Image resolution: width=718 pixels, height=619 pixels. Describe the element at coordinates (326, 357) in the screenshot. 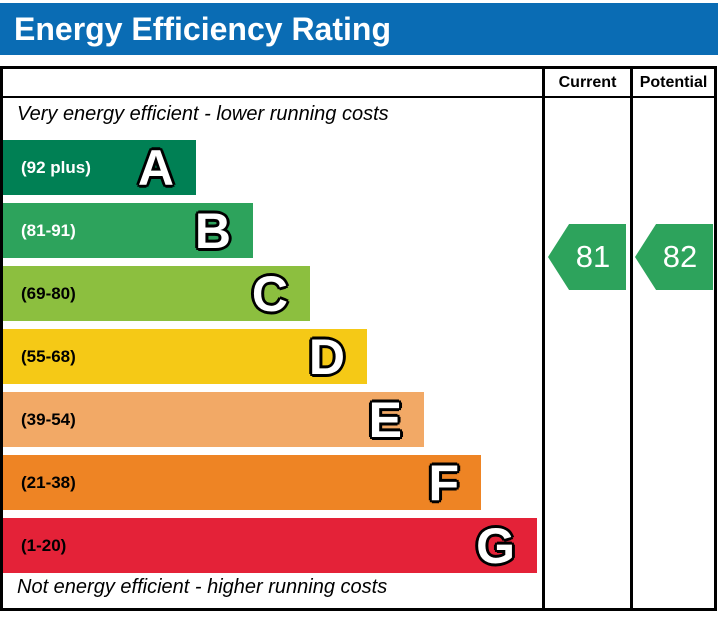

I see `band-letter-D: D` at that location.